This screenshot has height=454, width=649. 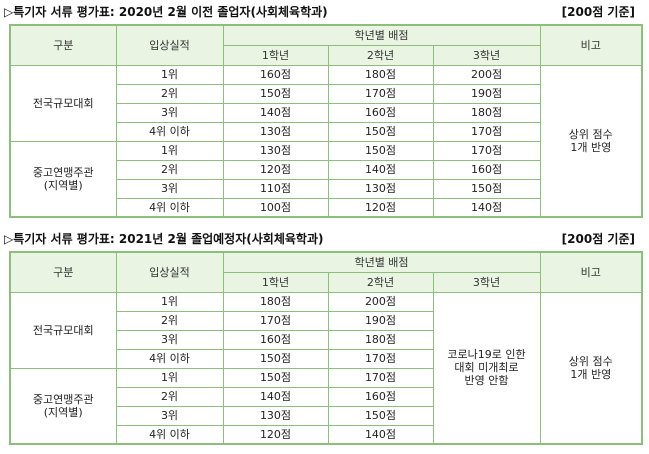 What do you see at coordinates (275, 188) in the screenshot?
I see `score-cell: 110점` at bounding box center [275, 188].